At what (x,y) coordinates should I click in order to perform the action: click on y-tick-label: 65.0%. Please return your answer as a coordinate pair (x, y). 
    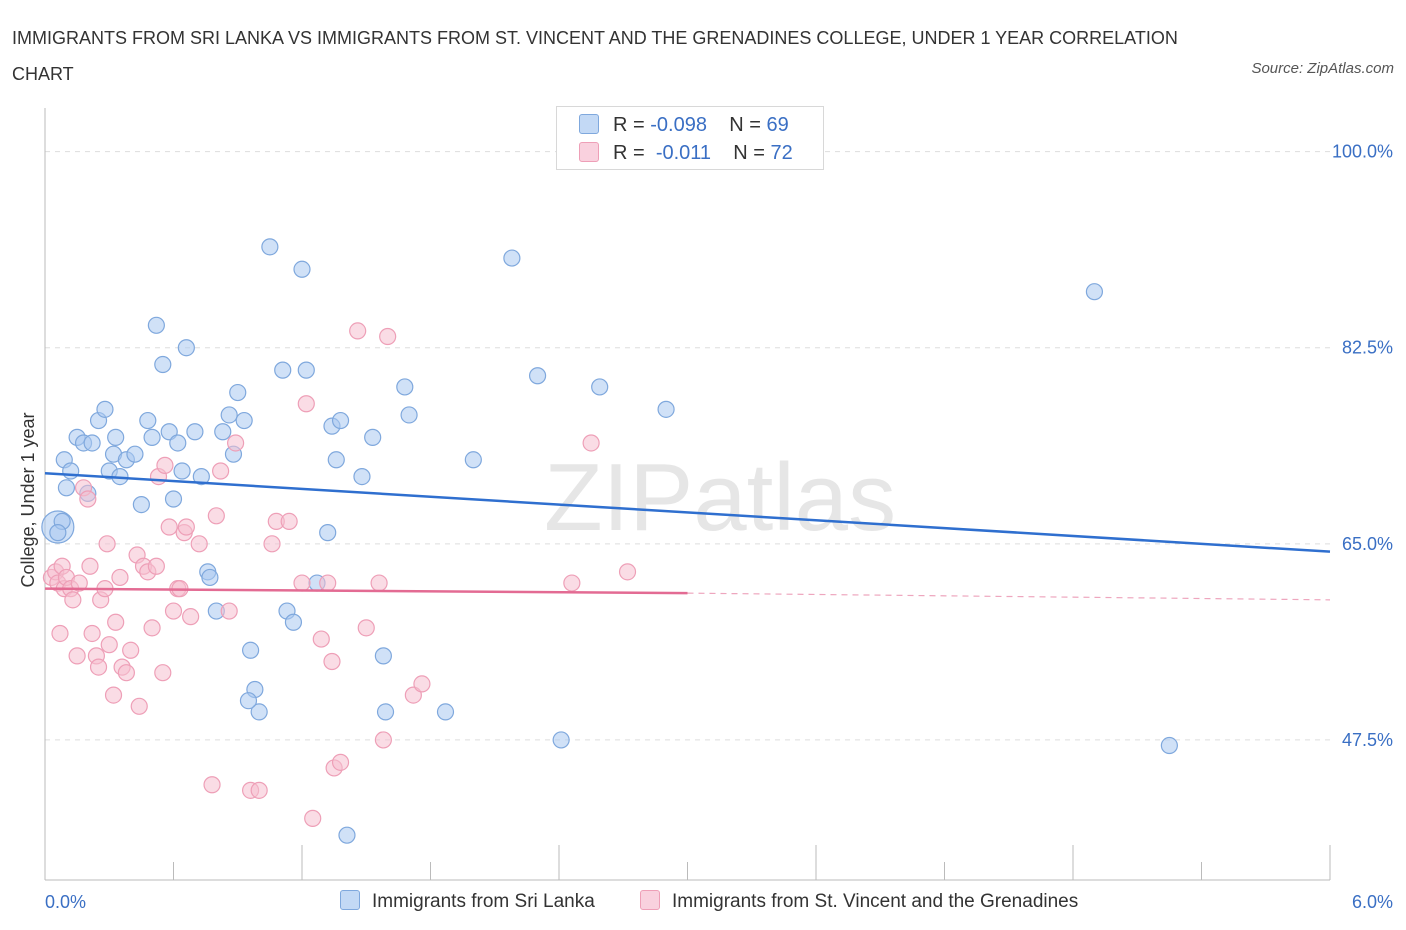
    Looking at the image, I should click on (1367, 544).